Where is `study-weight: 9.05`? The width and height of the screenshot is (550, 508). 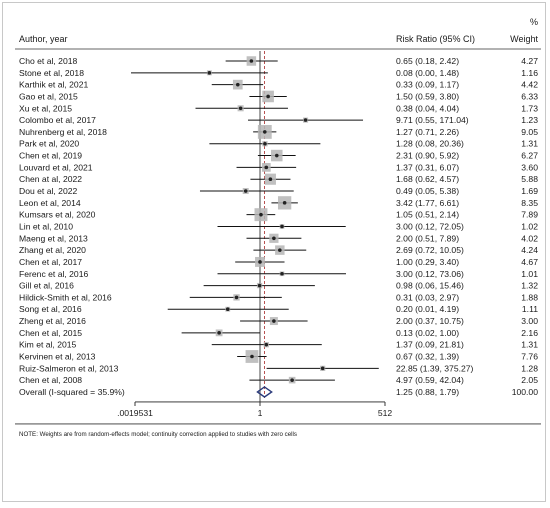
study-weight: 9.05 is located at coordinates (529, 132).